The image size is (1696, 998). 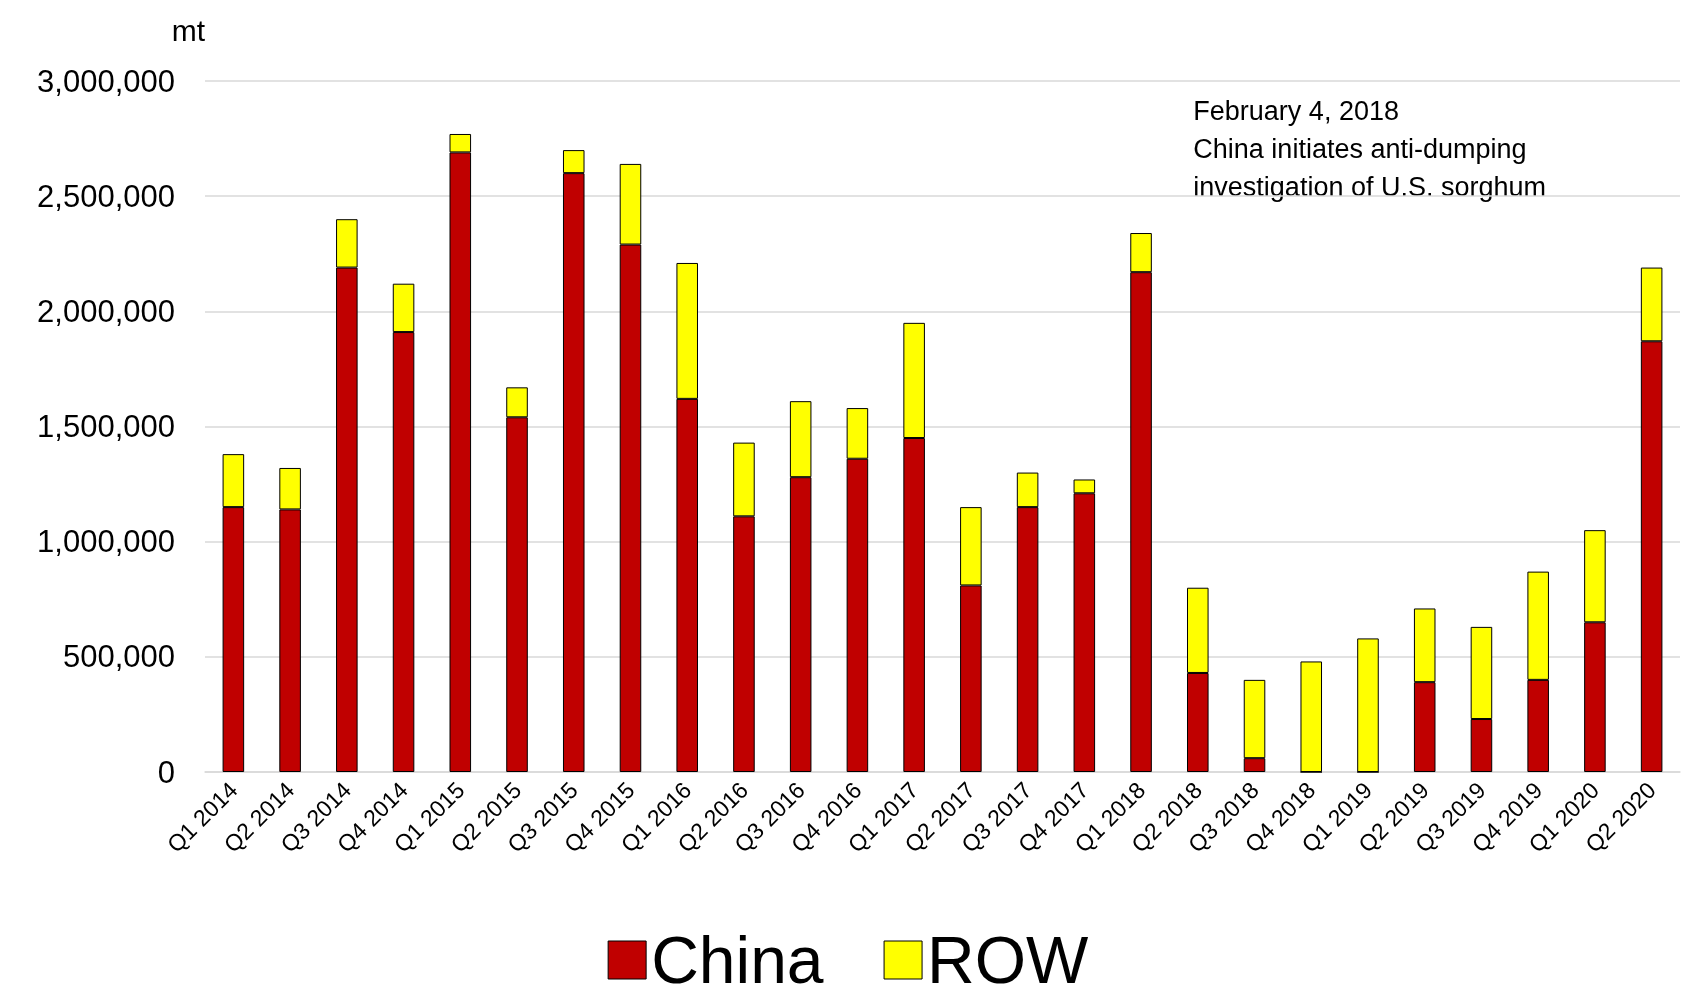 What do you see at coordinates (118, 657) in the screenshot?
I see `y-tick-label: 500,000` at bounding box center [118, 657].